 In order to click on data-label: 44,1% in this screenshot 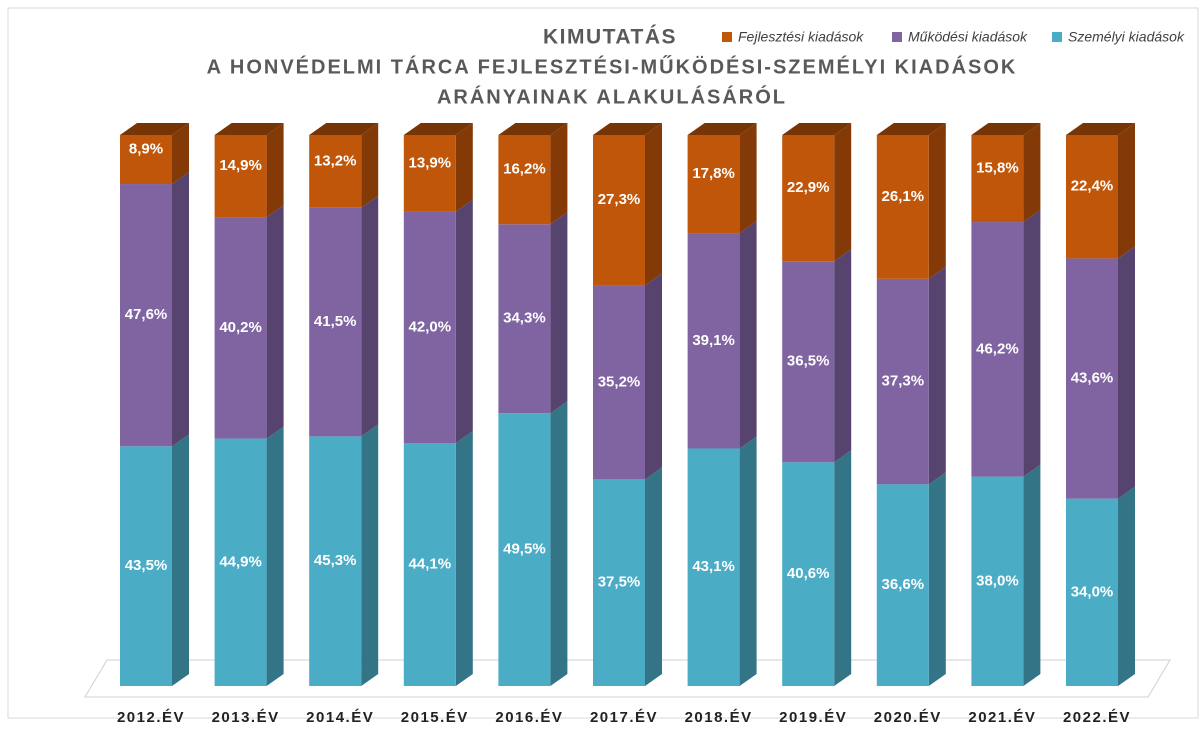, I will do `click(430, 563)`.